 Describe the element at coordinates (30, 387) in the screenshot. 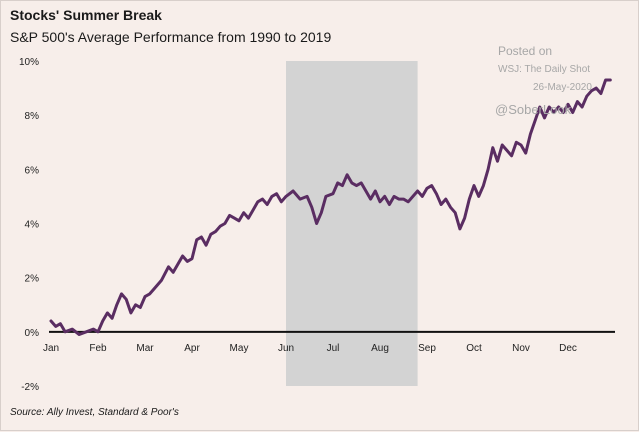

I see `y-tick-label: -2%` at that location.